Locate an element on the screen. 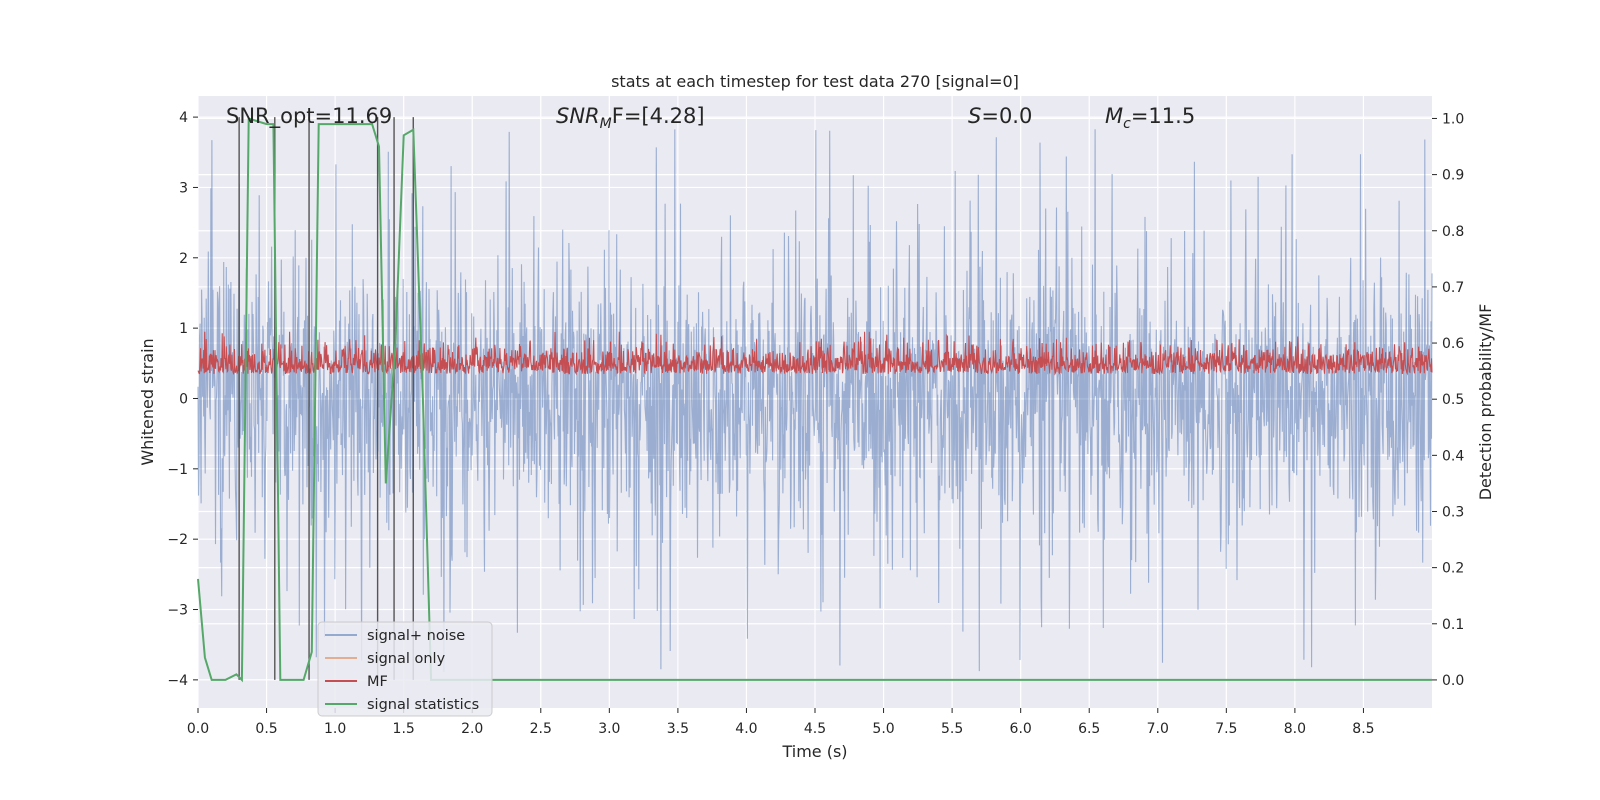 The height and width of the screenshot is (800, 1600). vertical-markers is located at coordinates (326, 398).